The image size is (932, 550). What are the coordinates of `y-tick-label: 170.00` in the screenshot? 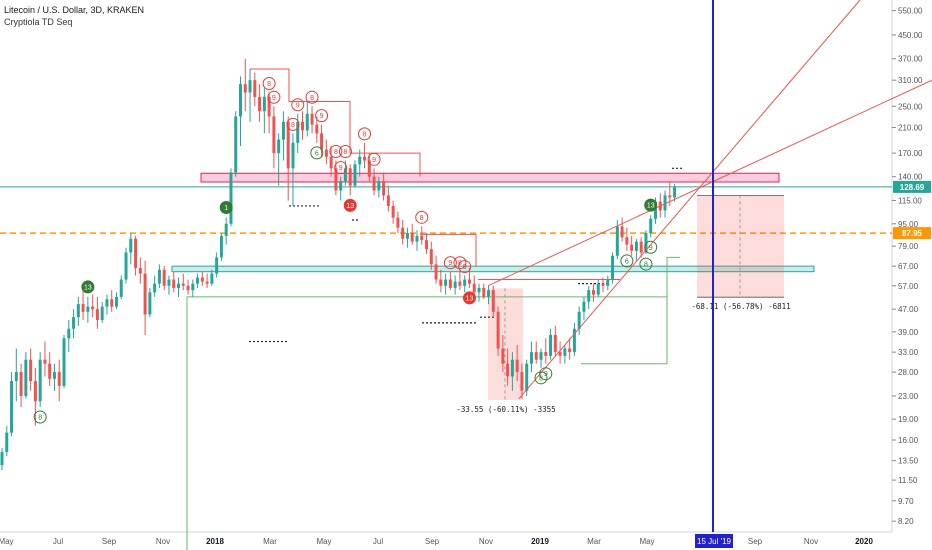 It's located at (910, 153).